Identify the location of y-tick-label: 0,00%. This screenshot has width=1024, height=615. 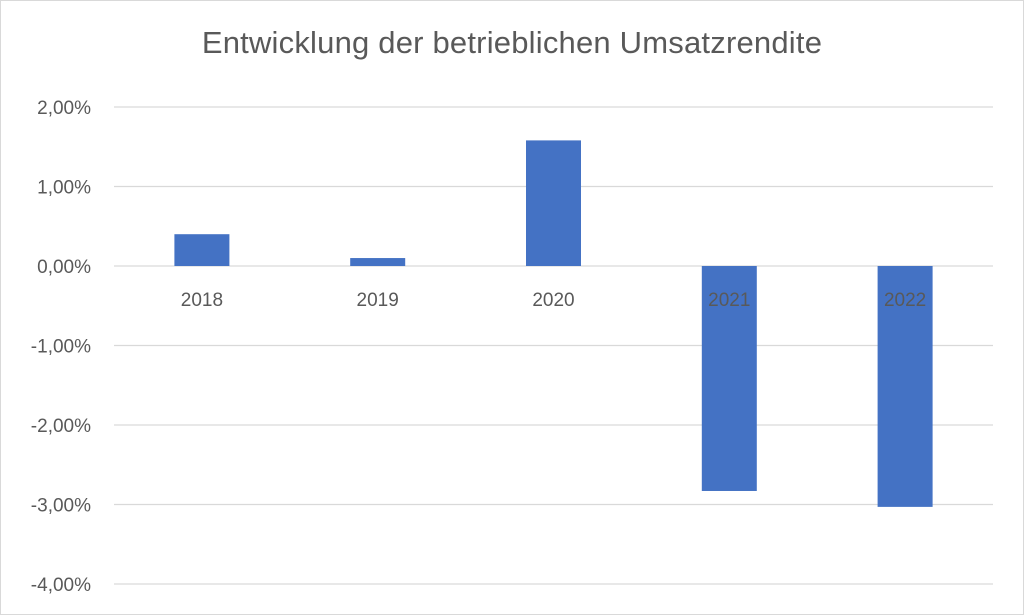
(64, 267).